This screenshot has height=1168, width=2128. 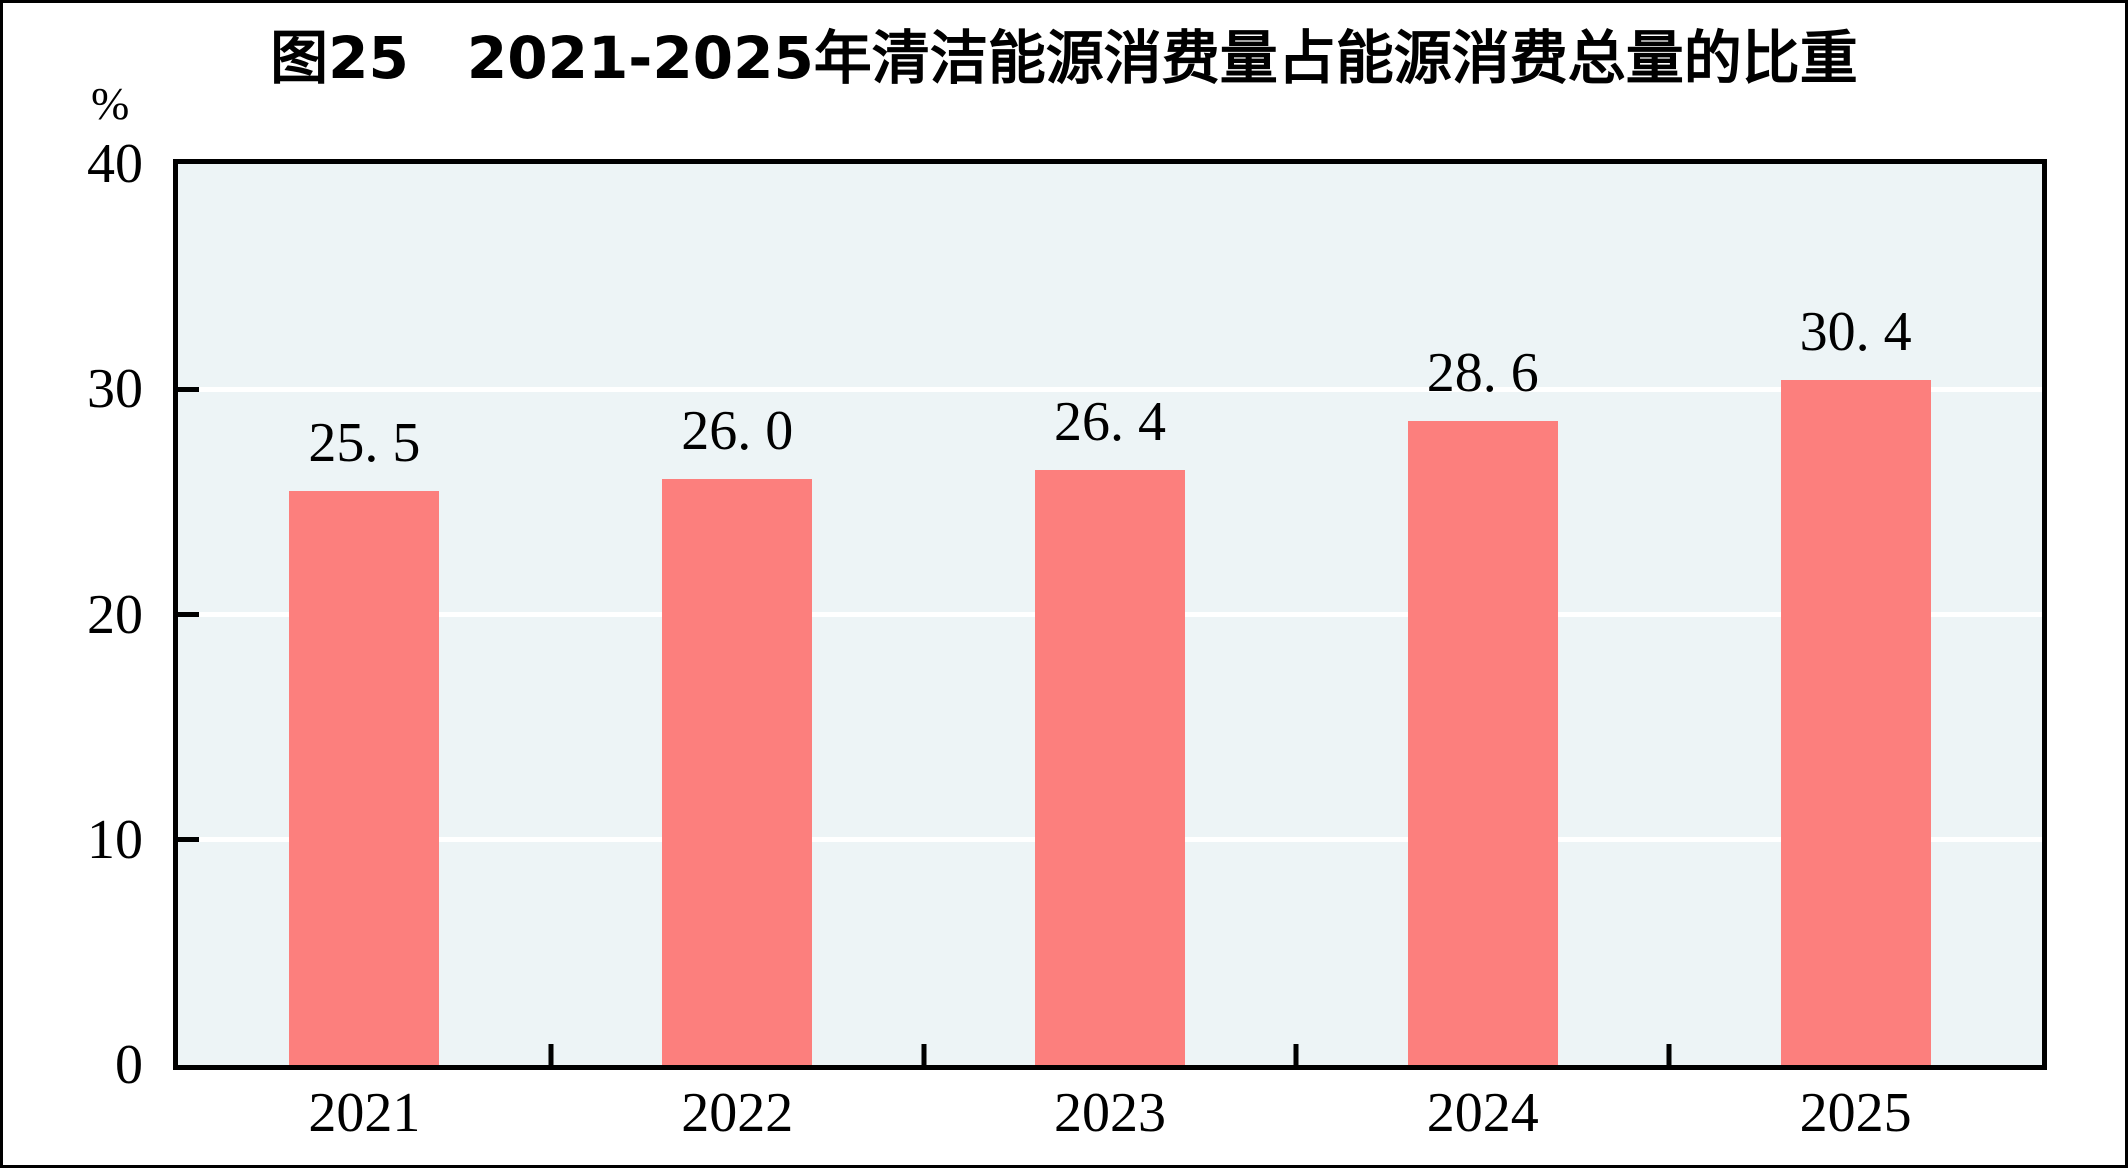 I want to click on bar-2024, so click(x=1482, y=742).